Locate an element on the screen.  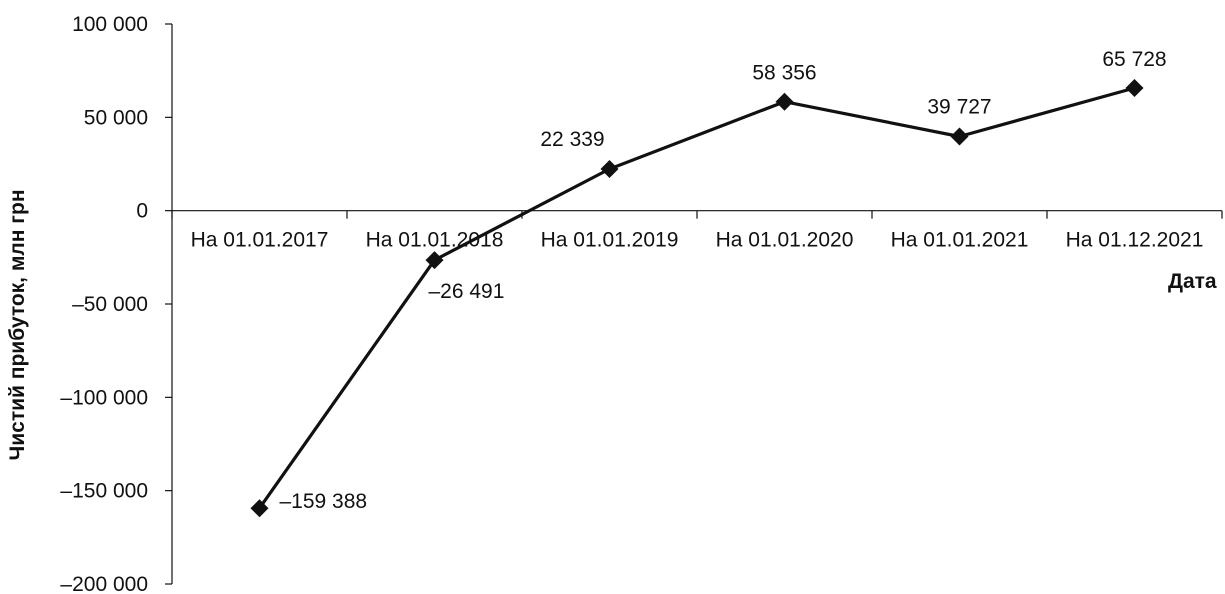
y-tick-label: –200 000 is located at coordinates (104, 583).